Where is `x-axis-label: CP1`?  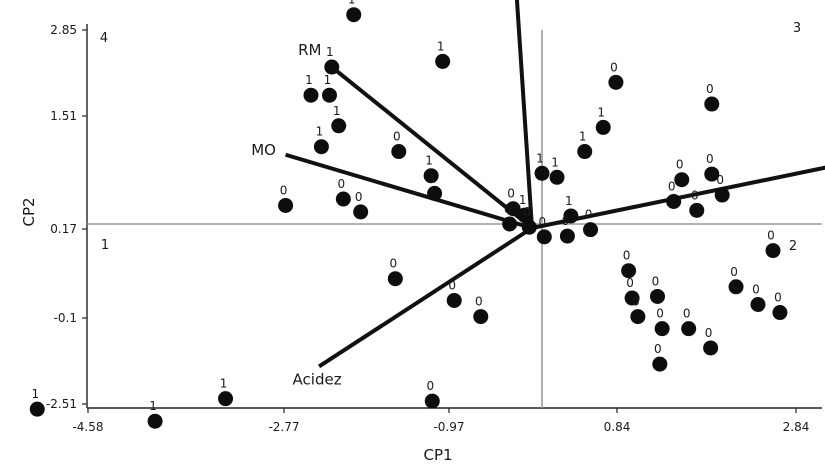 x-axis-label: CP1 is located at coordinates (437, 455).